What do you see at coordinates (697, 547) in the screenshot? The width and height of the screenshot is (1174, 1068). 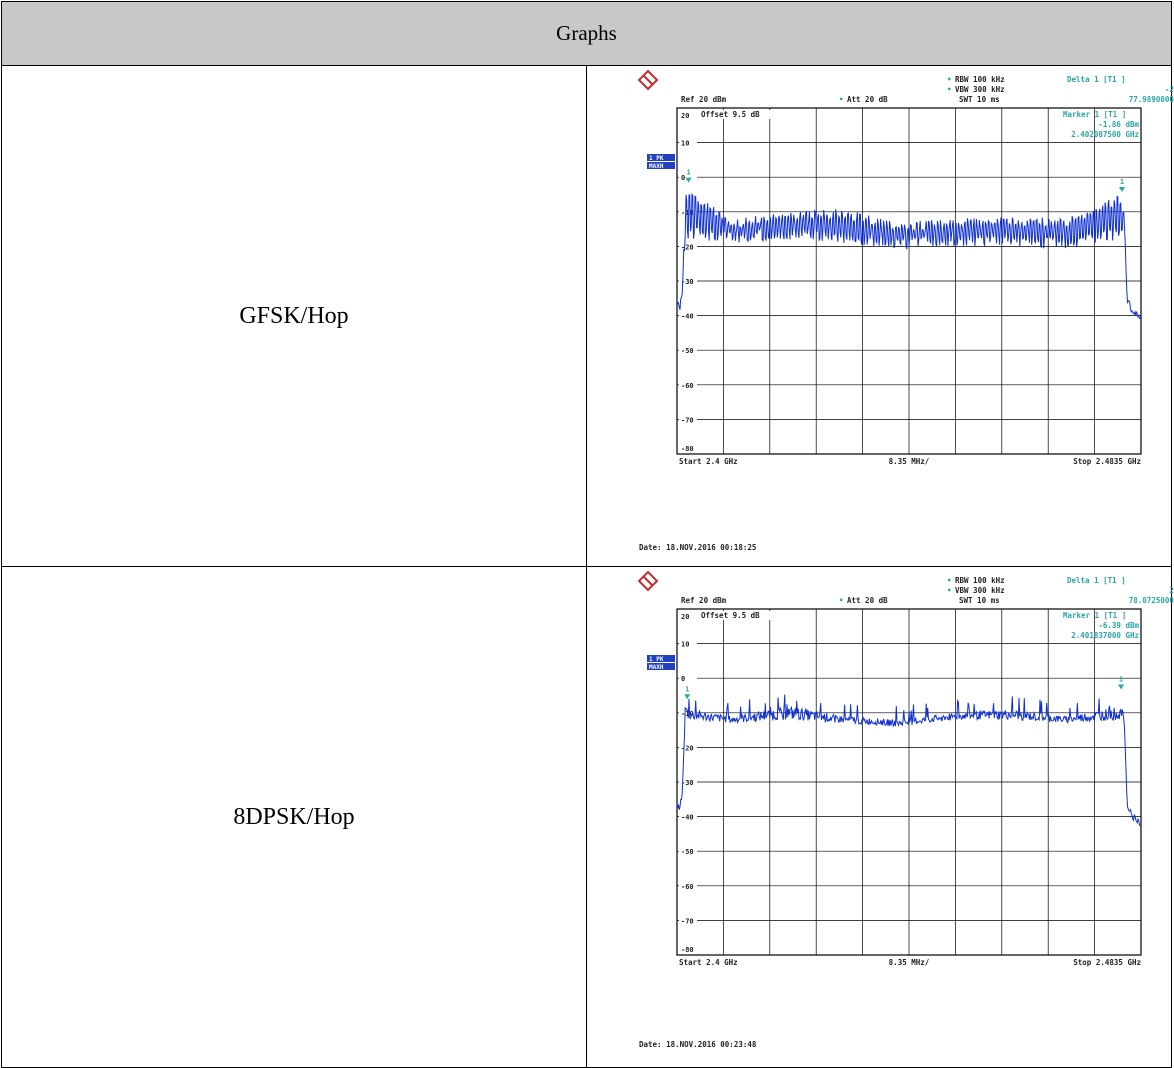 I see `date-text: Date: 18.NOV.2016 00:18:25` at bounding box center [697, 547].